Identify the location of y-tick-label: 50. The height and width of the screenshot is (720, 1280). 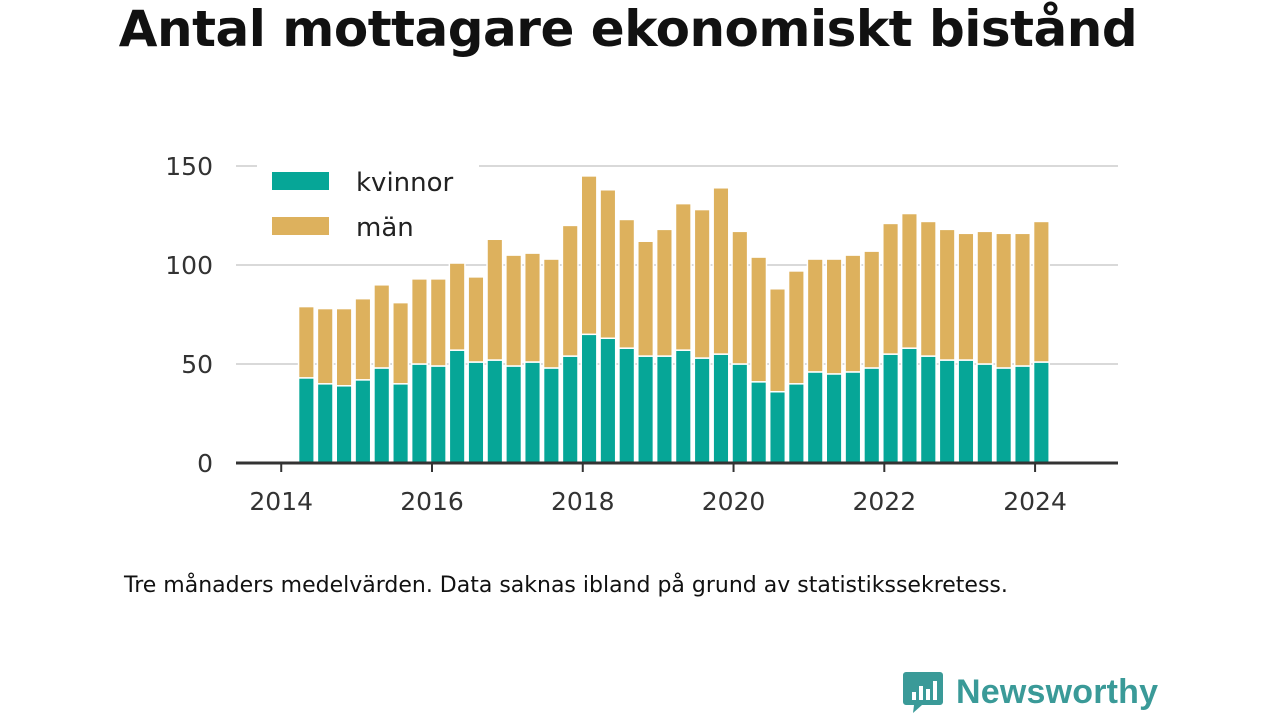
(197, 364).